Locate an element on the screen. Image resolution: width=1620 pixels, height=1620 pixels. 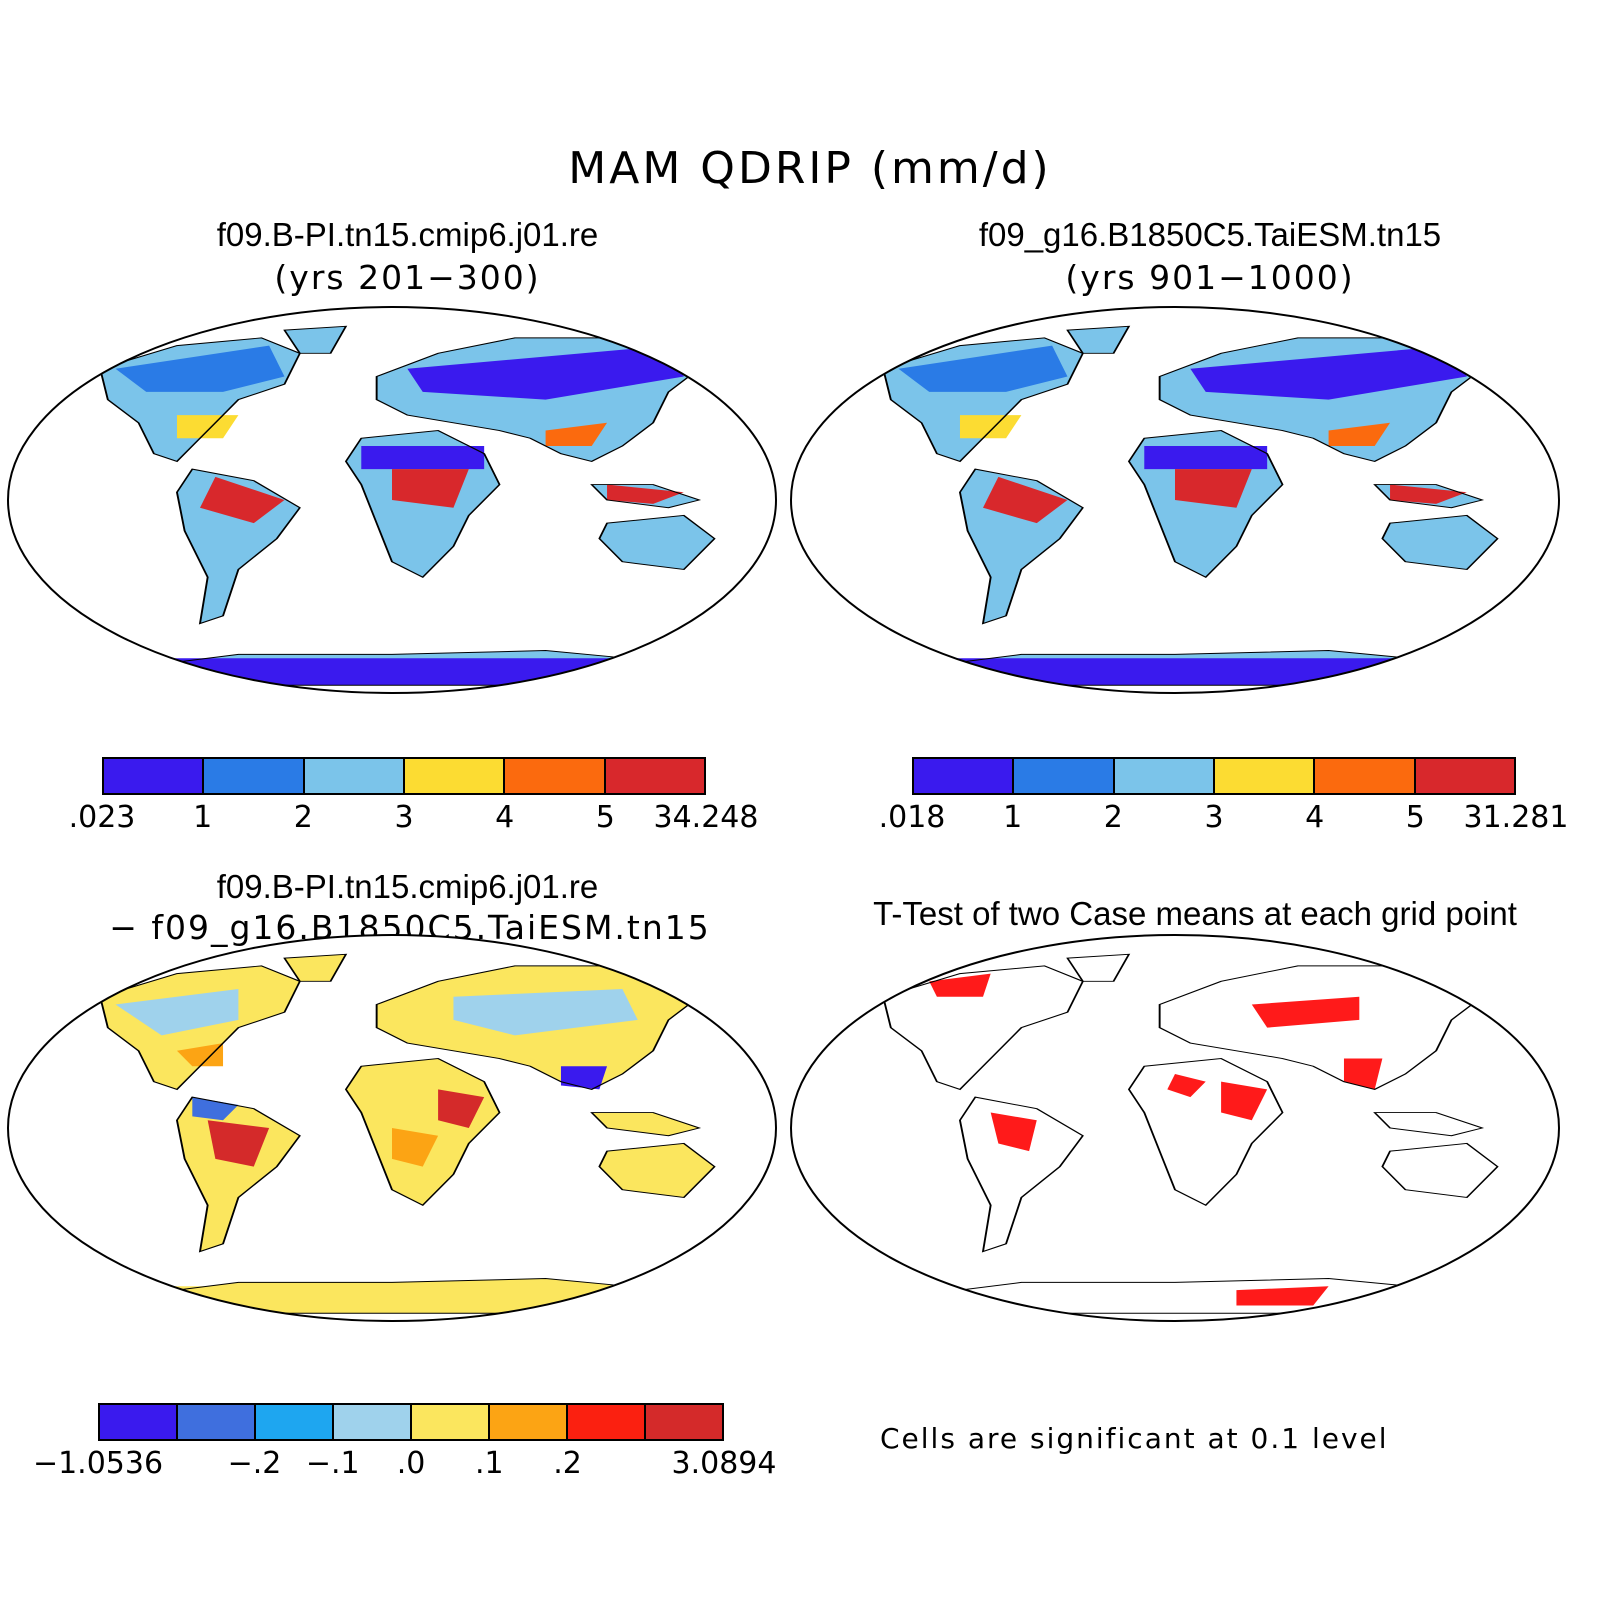
case2-subtitle: (yrs 901−1000) is located at coordinates (1210, 277).